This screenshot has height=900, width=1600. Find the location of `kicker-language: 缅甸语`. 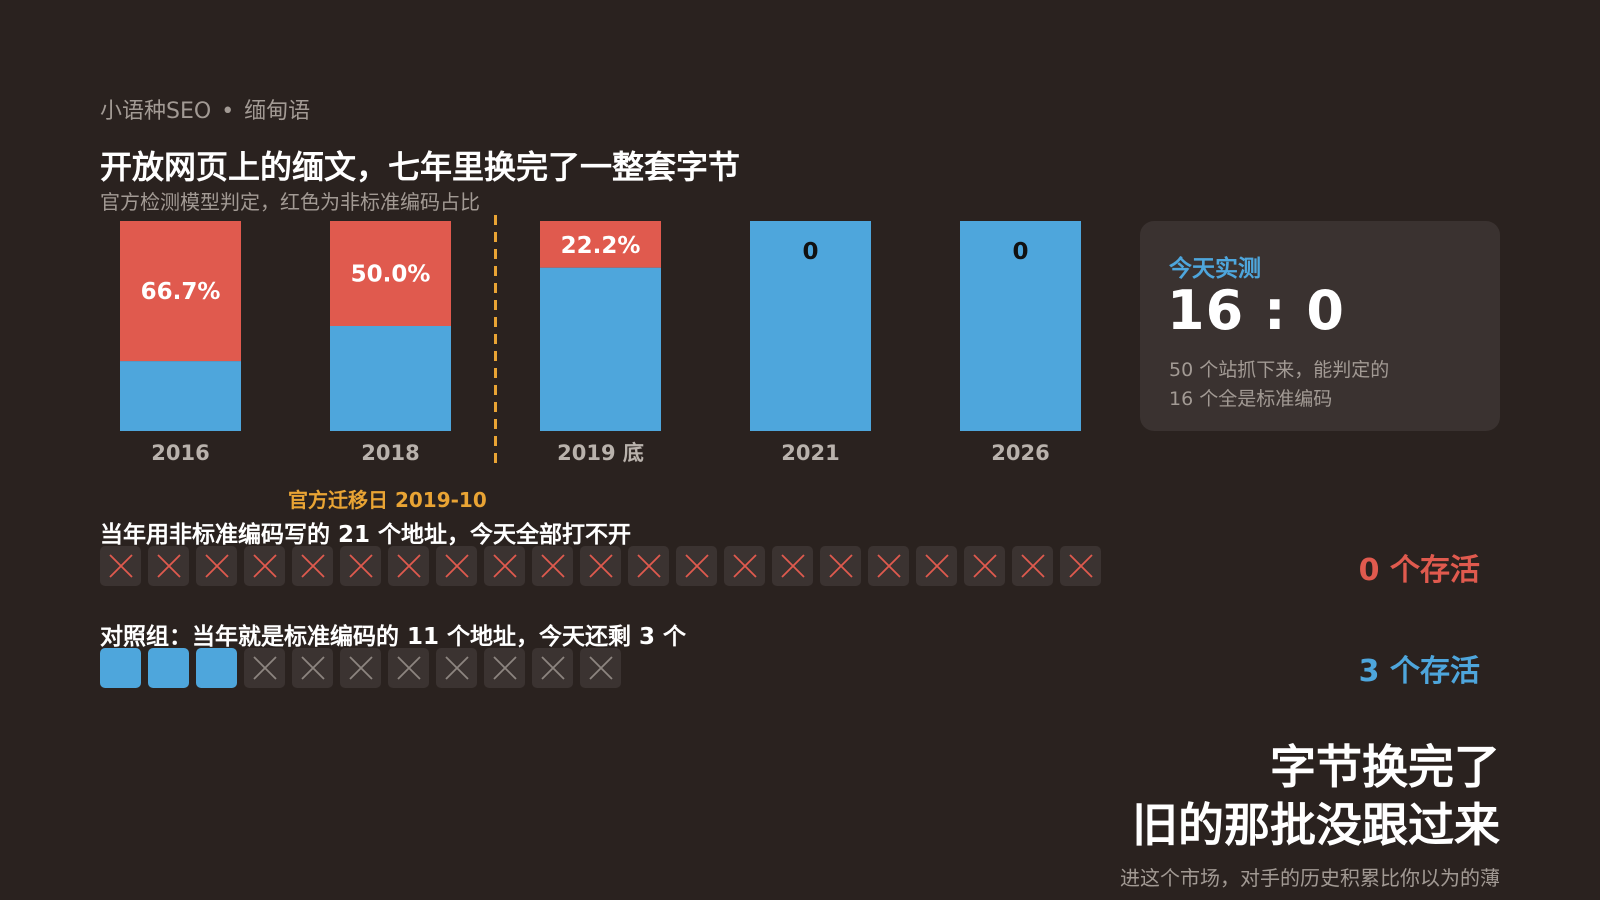

kicker-language: 缅甸语 is located at coordinates (277, 111).